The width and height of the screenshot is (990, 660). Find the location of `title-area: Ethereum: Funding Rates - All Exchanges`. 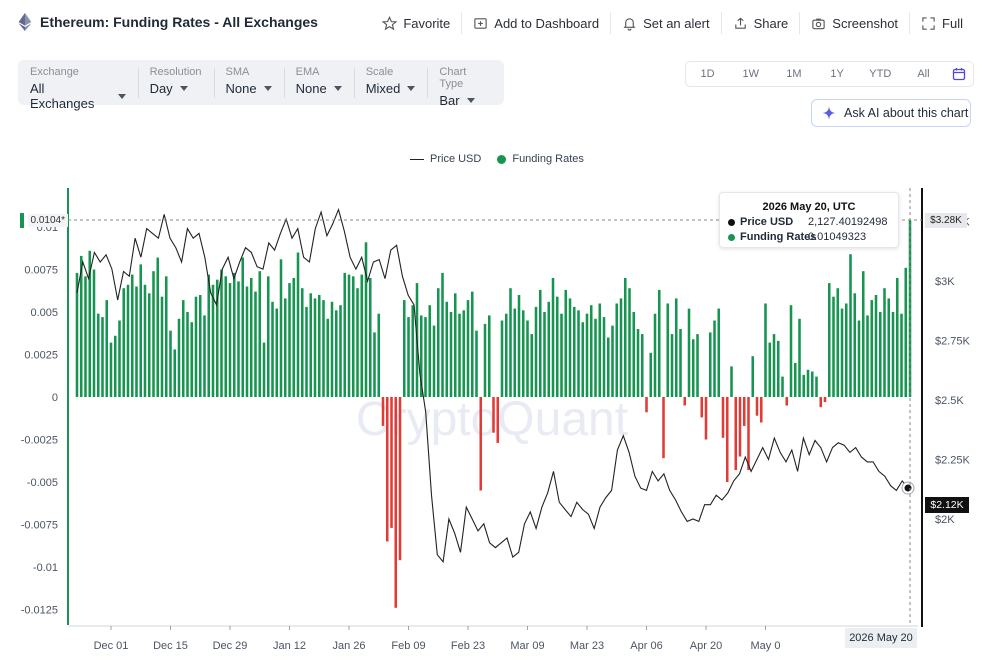

title-area: Ethereum: Funding Rates - All Exchanges is located at coordinates (168, 22).